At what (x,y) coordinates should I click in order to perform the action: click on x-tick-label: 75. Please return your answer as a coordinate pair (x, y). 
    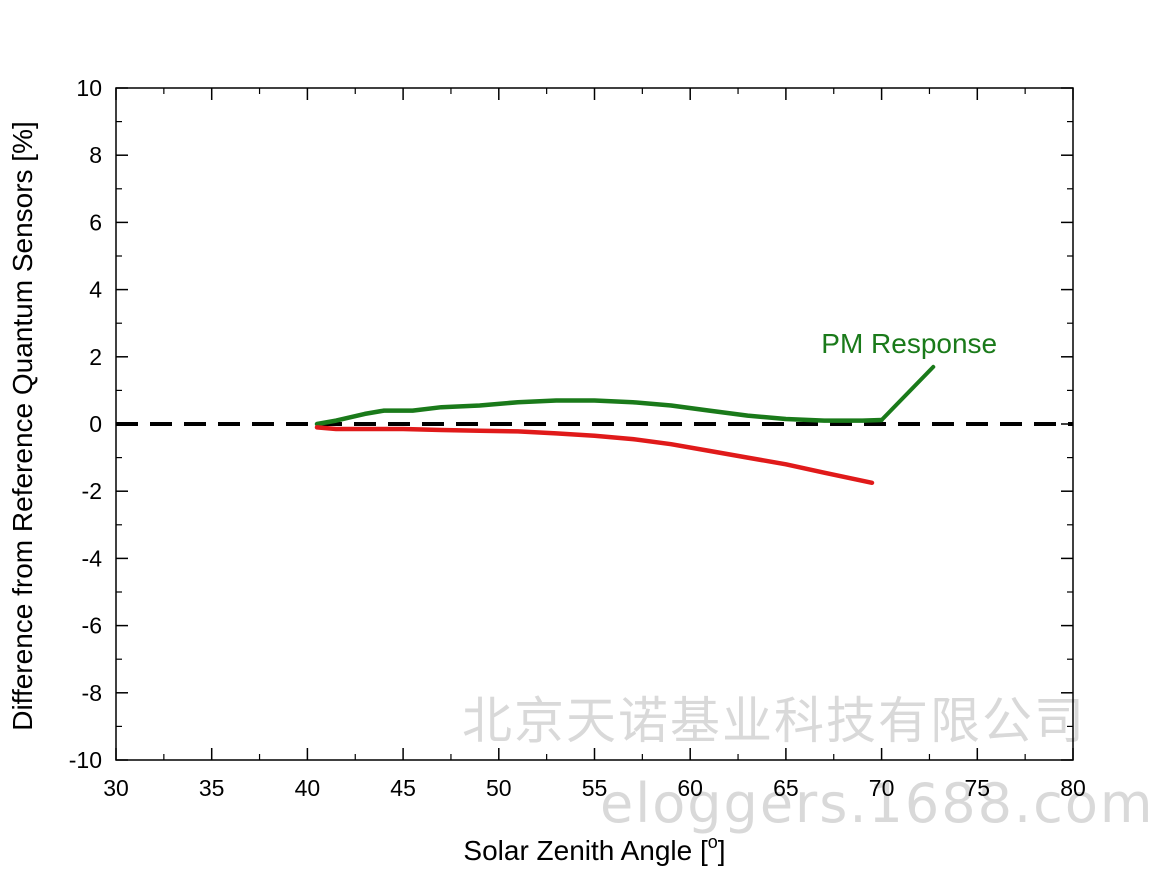
    Looking at the image, I should click on (978, 788).